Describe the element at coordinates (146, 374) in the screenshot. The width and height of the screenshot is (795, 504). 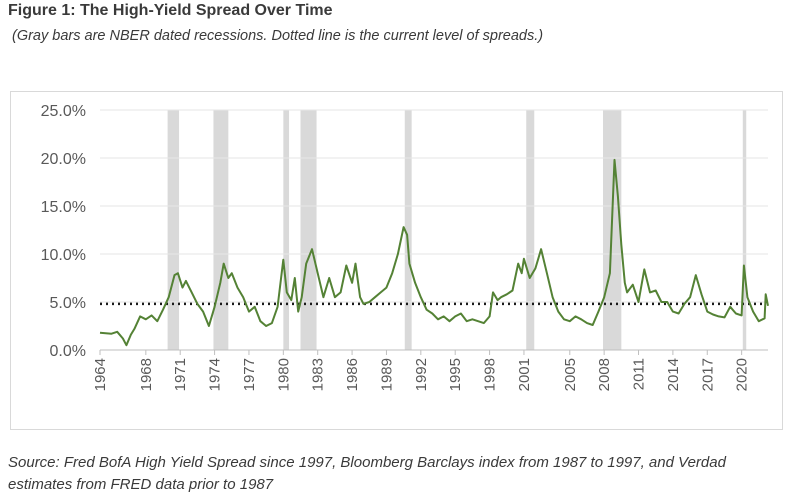
I see `x-tick-label: 1968` at that location.